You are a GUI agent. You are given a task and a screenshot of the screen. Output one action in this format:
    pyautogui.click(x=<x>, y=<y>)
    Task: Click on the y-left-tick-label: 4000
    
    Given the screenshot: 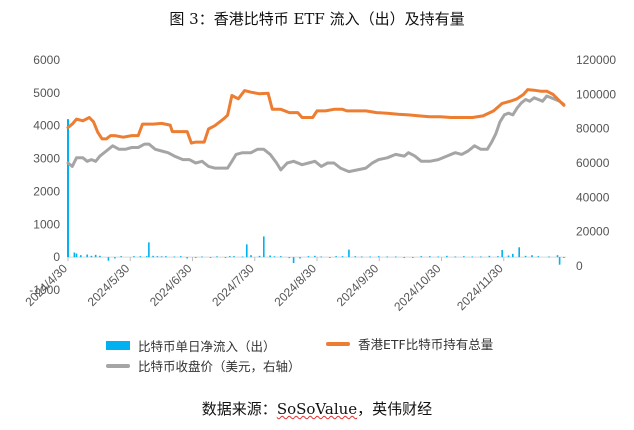 What is the action you would take?
    pyautogui.click(x=46, y=126)
    